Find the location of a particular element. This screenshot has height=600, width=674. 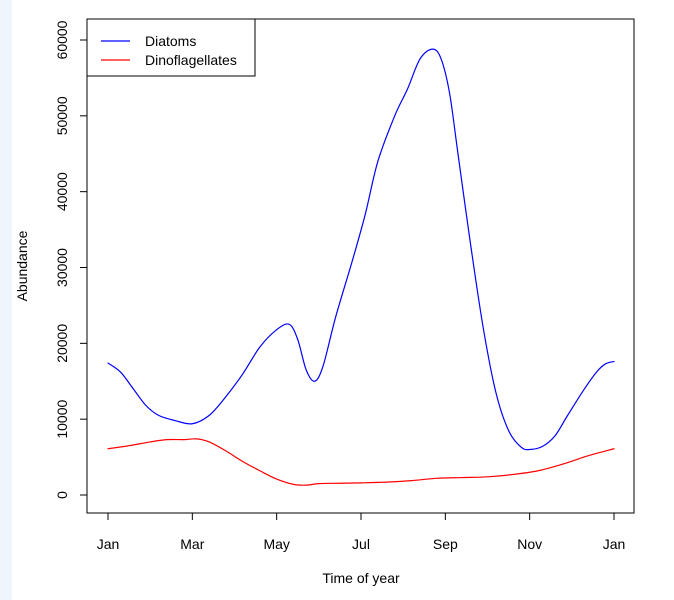

legend-box is located at coordinates (171, 47).